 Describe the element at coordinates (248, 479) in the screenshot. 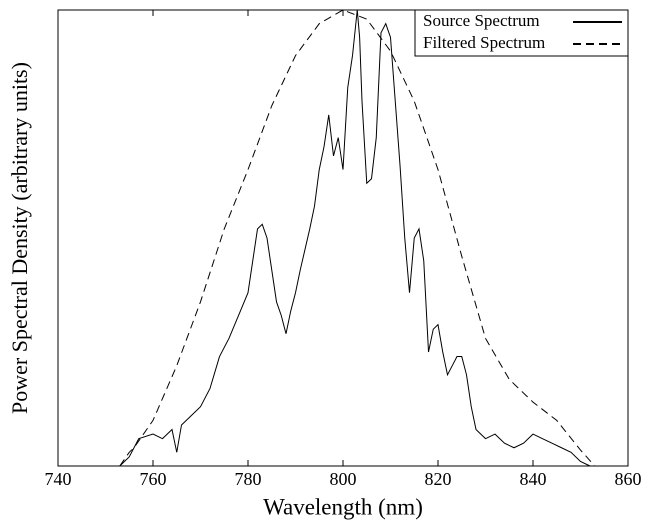

I see `x-tick-label: 780` at that location.